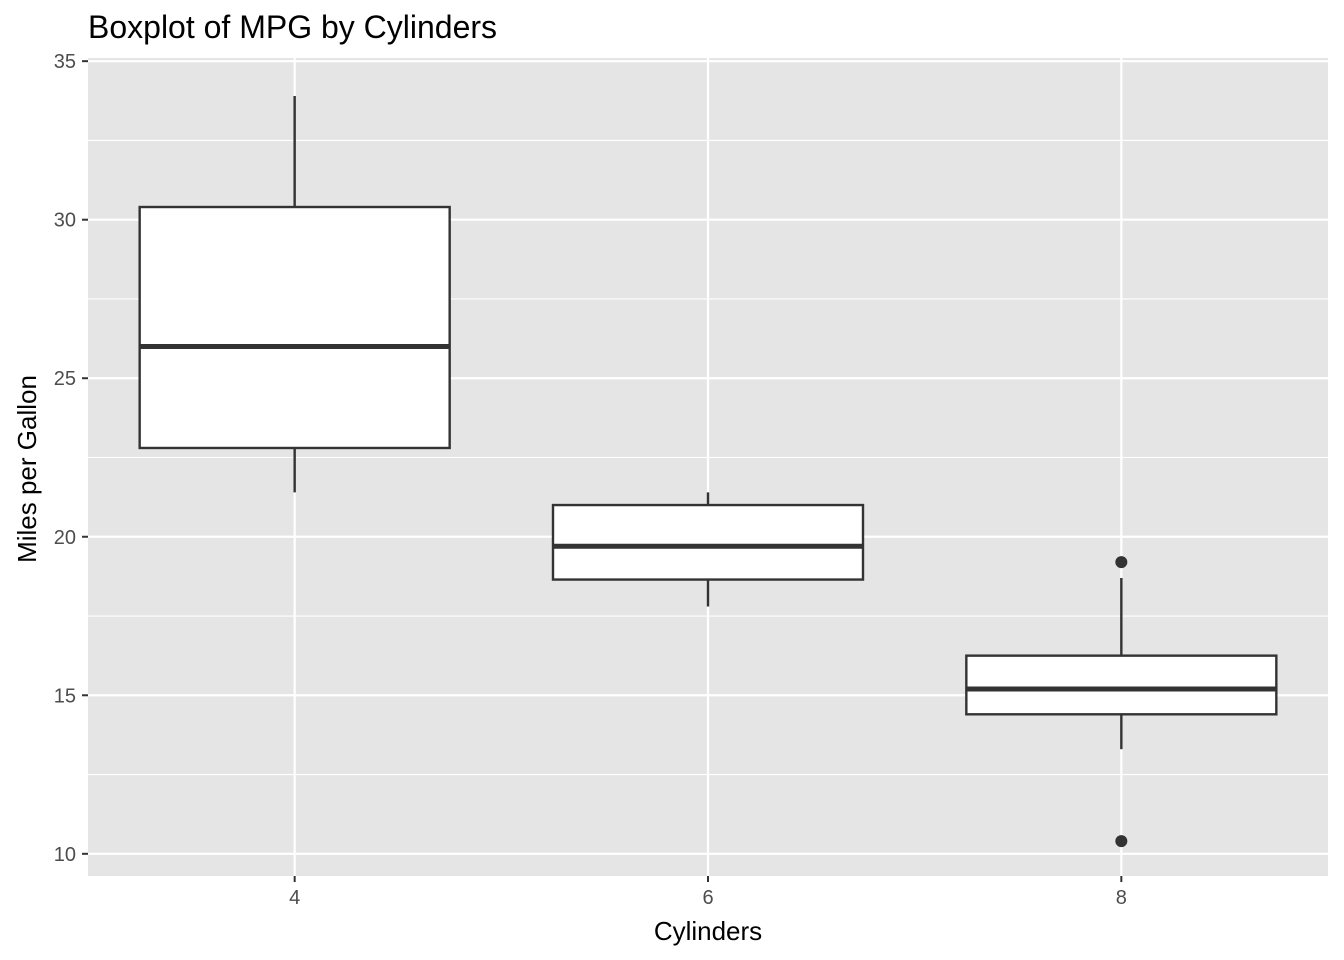  Describe the element at coordinates (294, 898) in the screenshot. I see `x-tick-label: 4` at that location.